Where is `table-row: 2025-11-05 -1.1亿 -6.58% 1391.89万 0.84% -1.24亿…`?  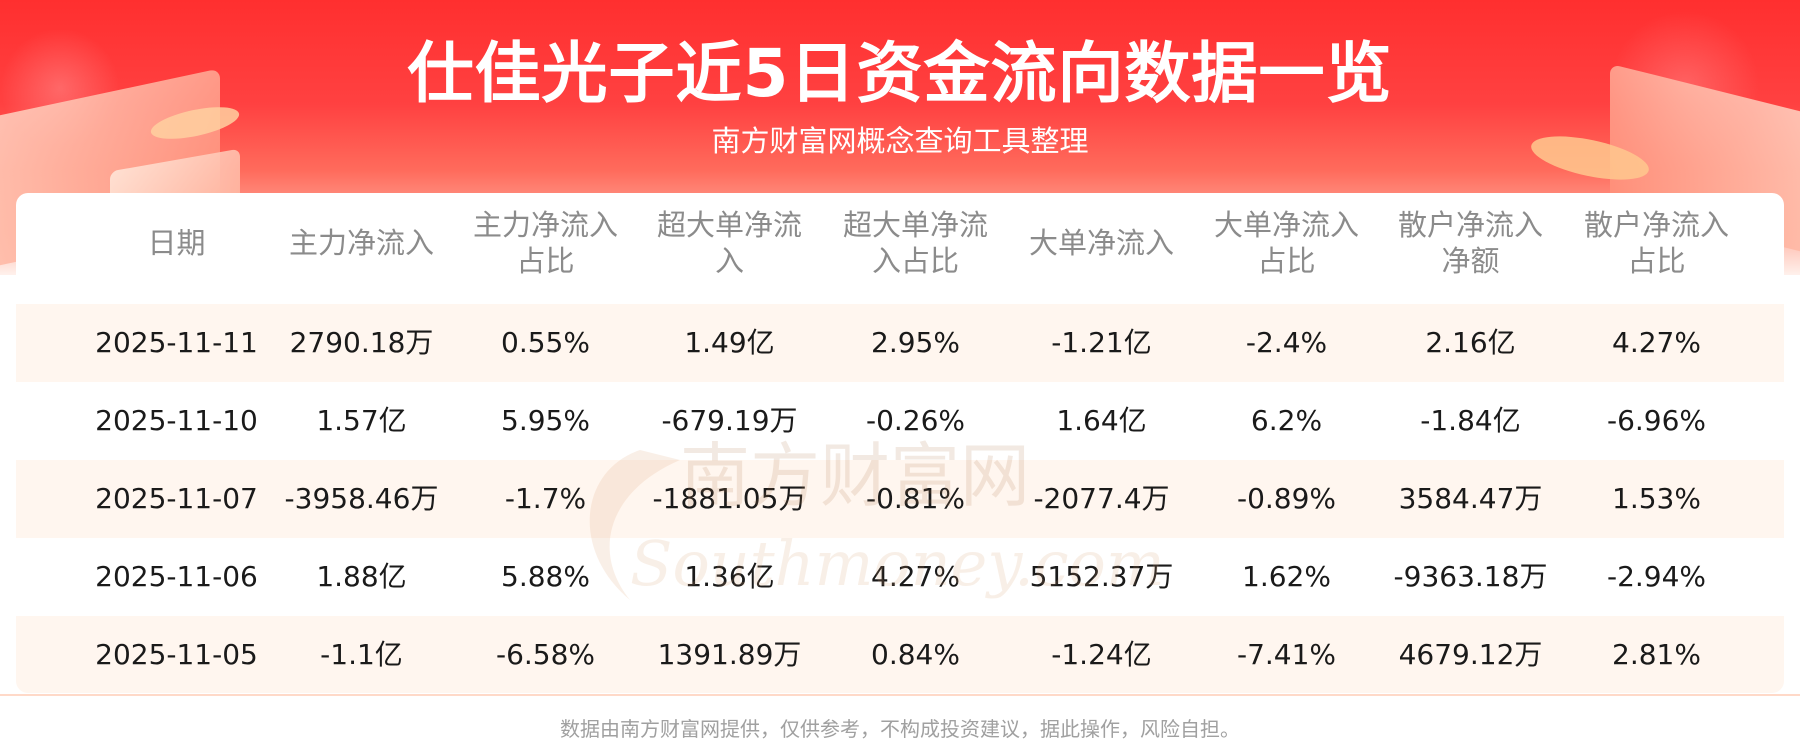 table-row: 2025-11-05 -1.1亿 -6.58% 1391.89万 0.84% -1.24亿… is located at coordinates (900, 654).